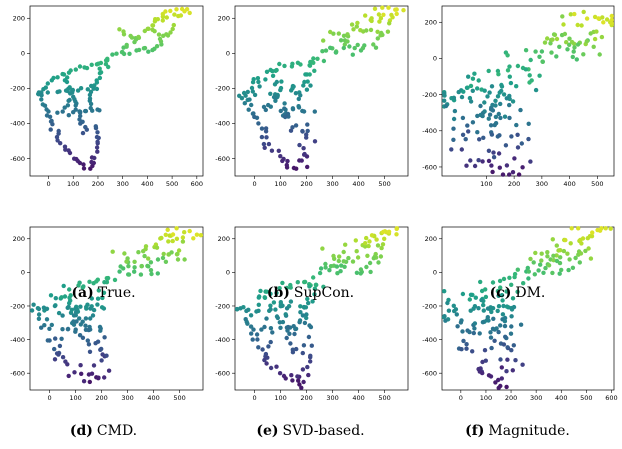  What do you see at coordinates (117, 431) in the screenshot?
I see `caption-d-text: CMD.` at bounding box center [117, 431].